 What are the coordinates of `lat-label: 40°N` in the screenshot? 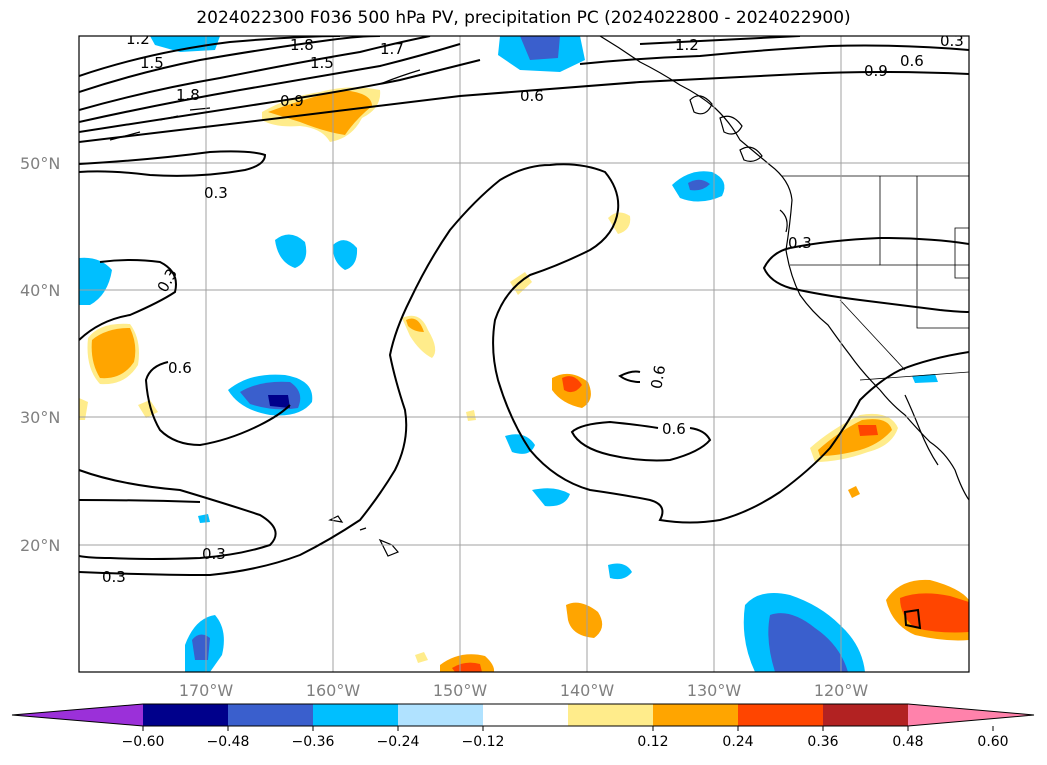 It's located at (40, 290).